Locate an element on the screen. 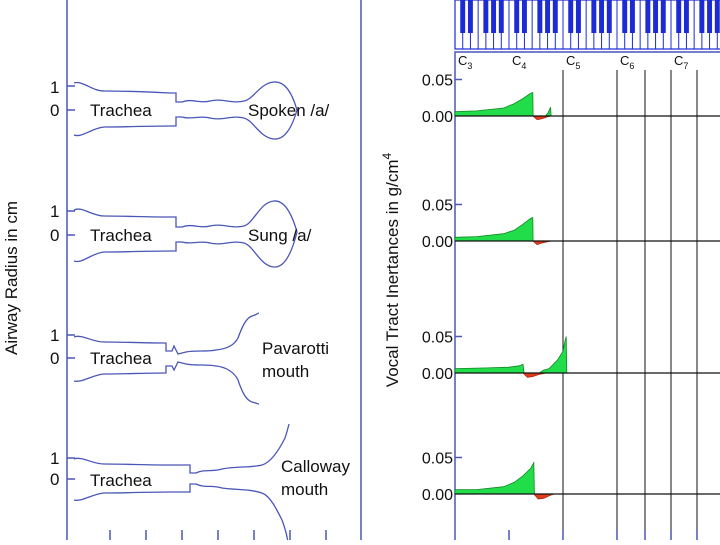 The height and width of the screenshot is (545, 720). airway-profile-pavarotti: 1 0 Trachea Pavarotti mouth is located at coordinates (189, 358).